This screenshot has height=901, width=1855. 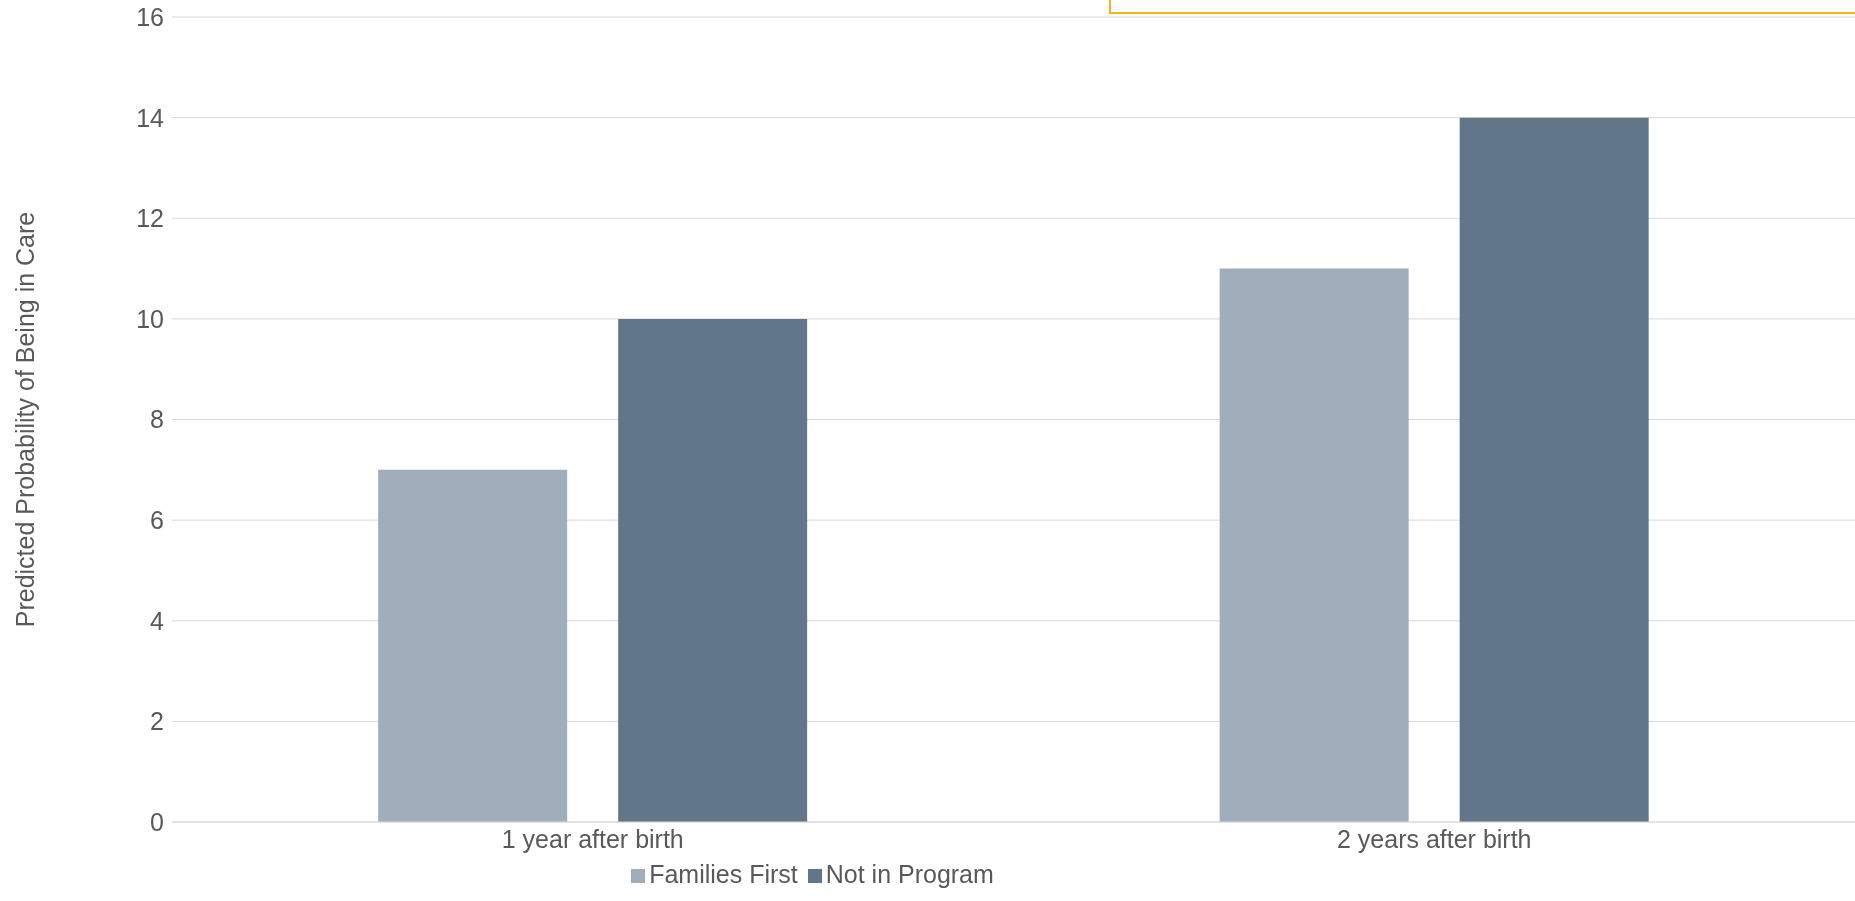 What do you see at coordinates (150, 16) in the screenshot?
I see `y-tick-label: 16` at bounding box center [150, 16].